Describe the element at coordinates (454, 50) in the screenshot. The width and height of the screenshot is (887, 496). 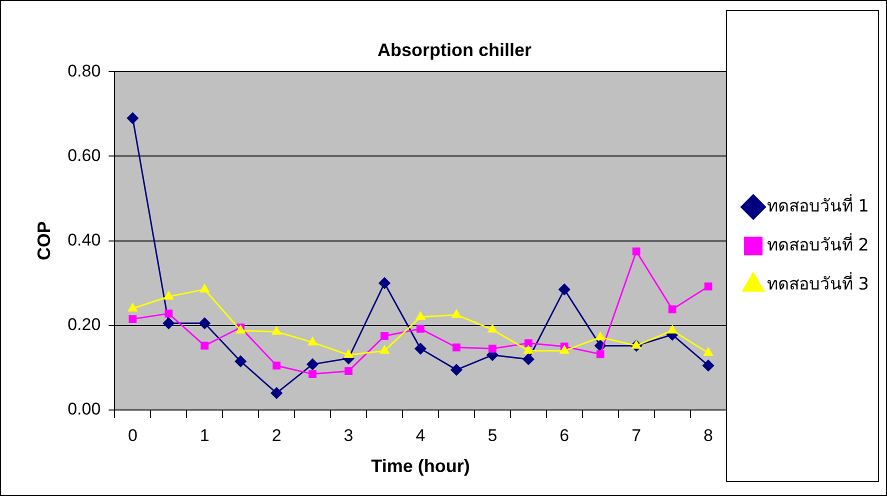
I see `chart-title: Absorption chiller` at that location.